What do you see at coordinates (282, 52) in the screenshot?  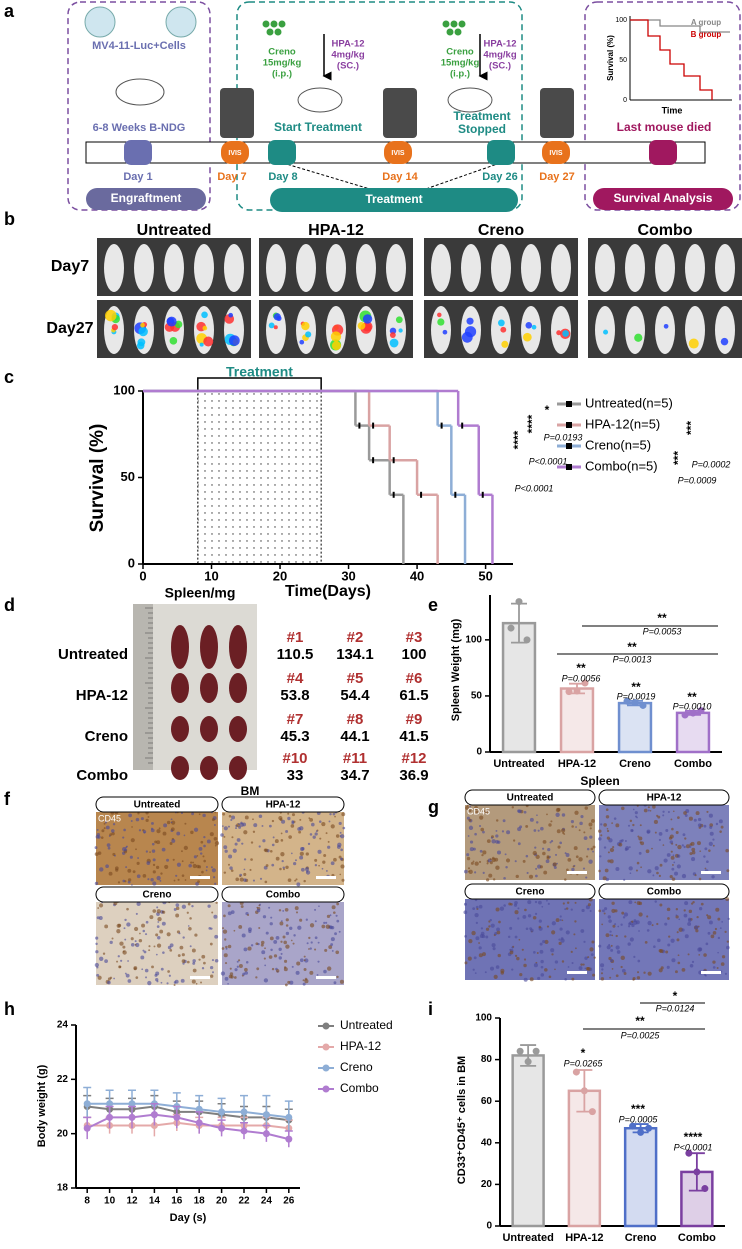 I see `dose-label: Creno` at bounding box center [282, 52].